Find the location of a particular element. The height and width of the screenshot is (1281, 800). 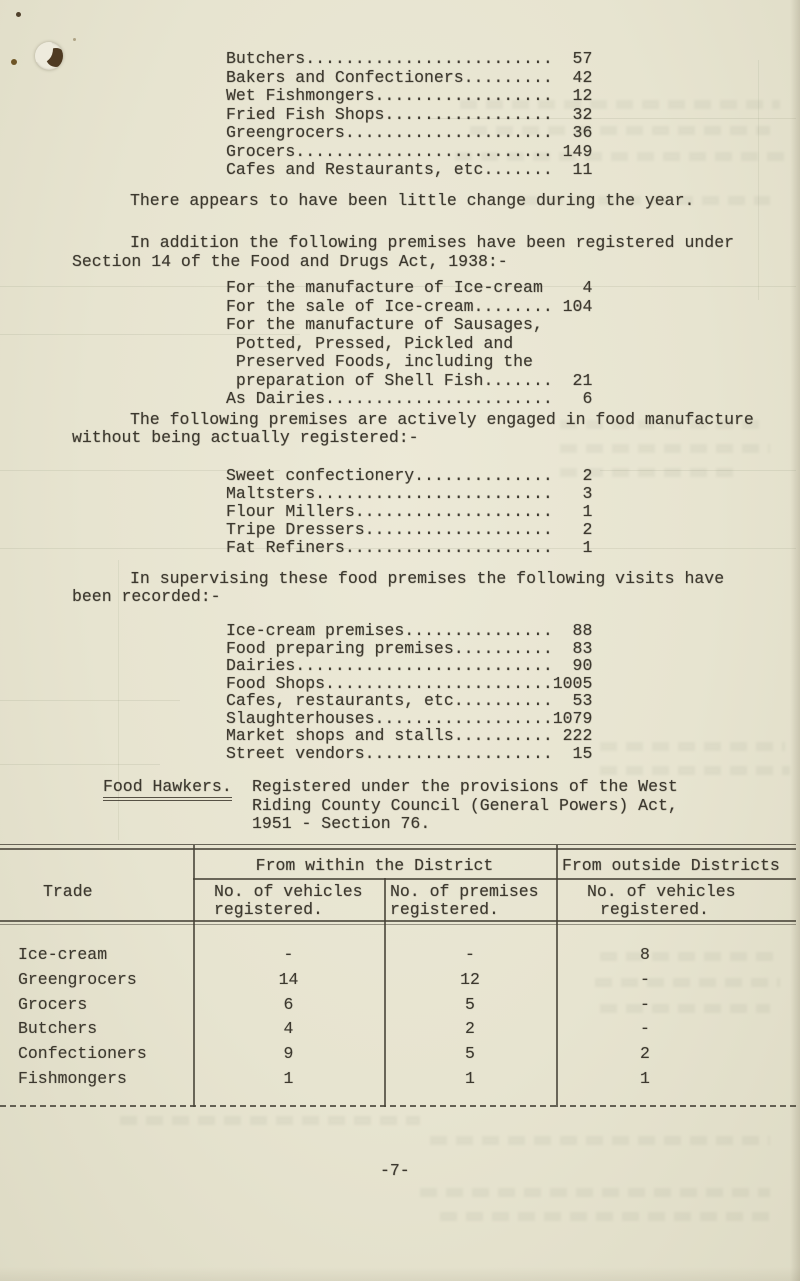

list-line: As Dairies....................... 6 is located at coordinates (409, 398).